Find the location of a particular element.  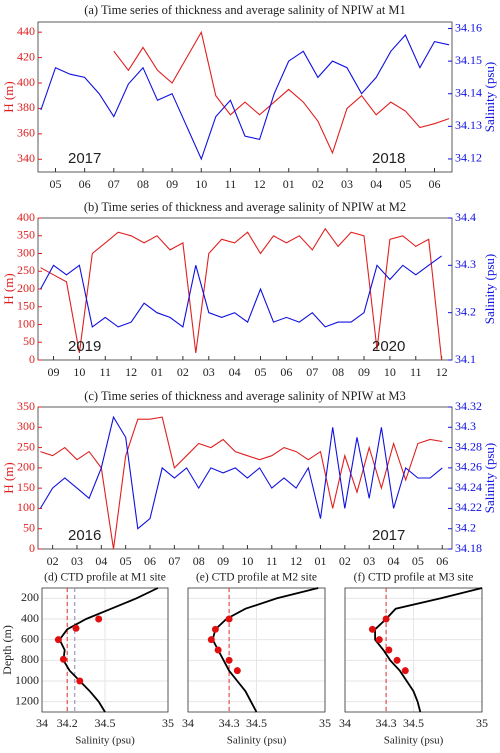

y-tick-label: 600 is located at coordinates (30, 638).